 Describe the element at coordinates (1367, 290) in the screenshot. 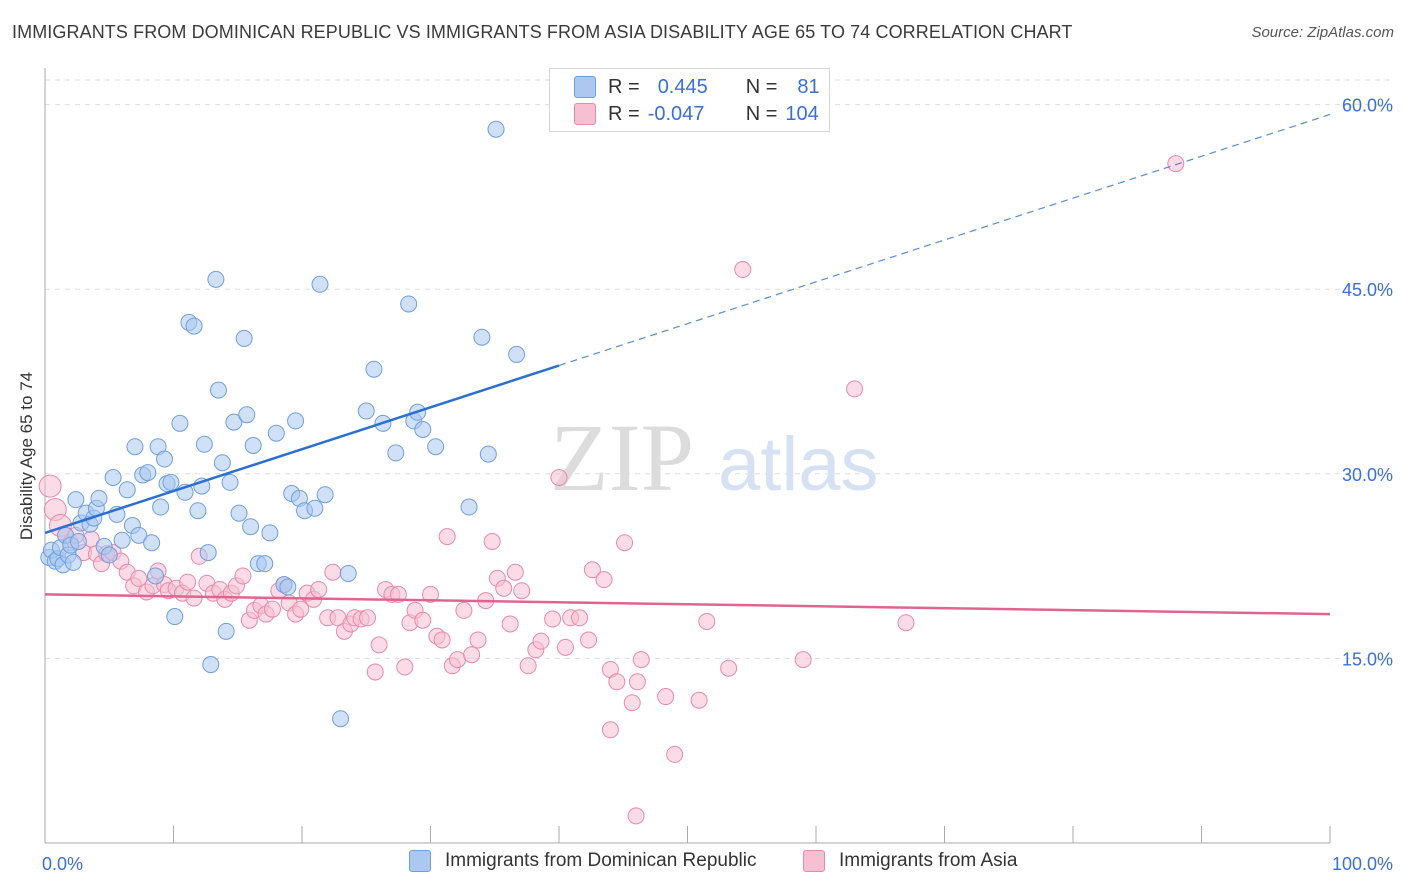

I see `y-tick-label: 45.0%` at that location.